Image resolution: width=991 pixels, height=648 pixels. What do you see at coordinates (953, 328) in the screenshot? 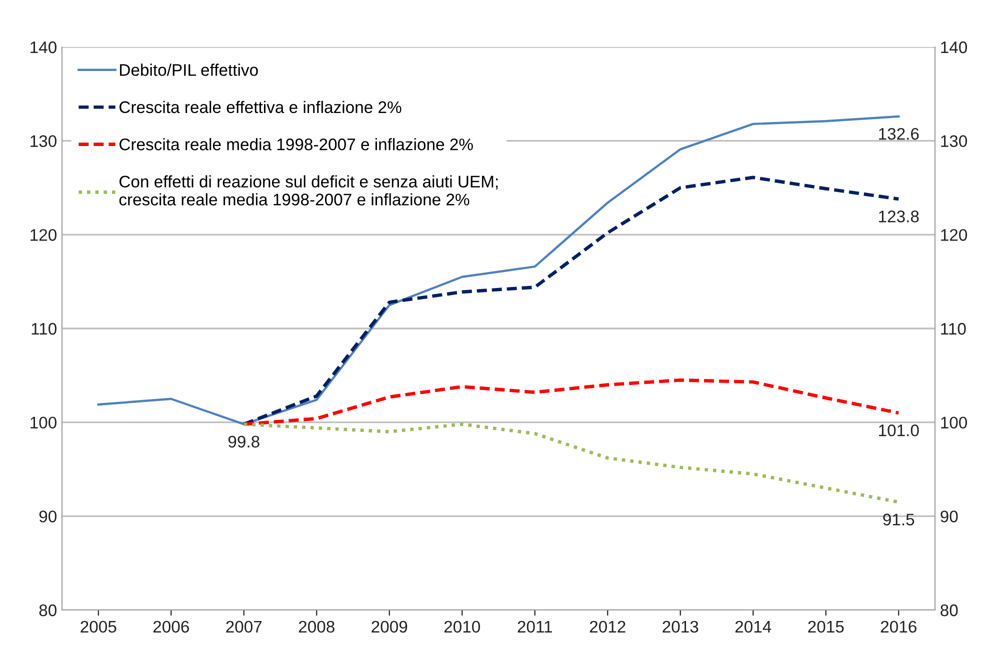
I see `y2-tick-label: 110` at bounding box center [953, 328].